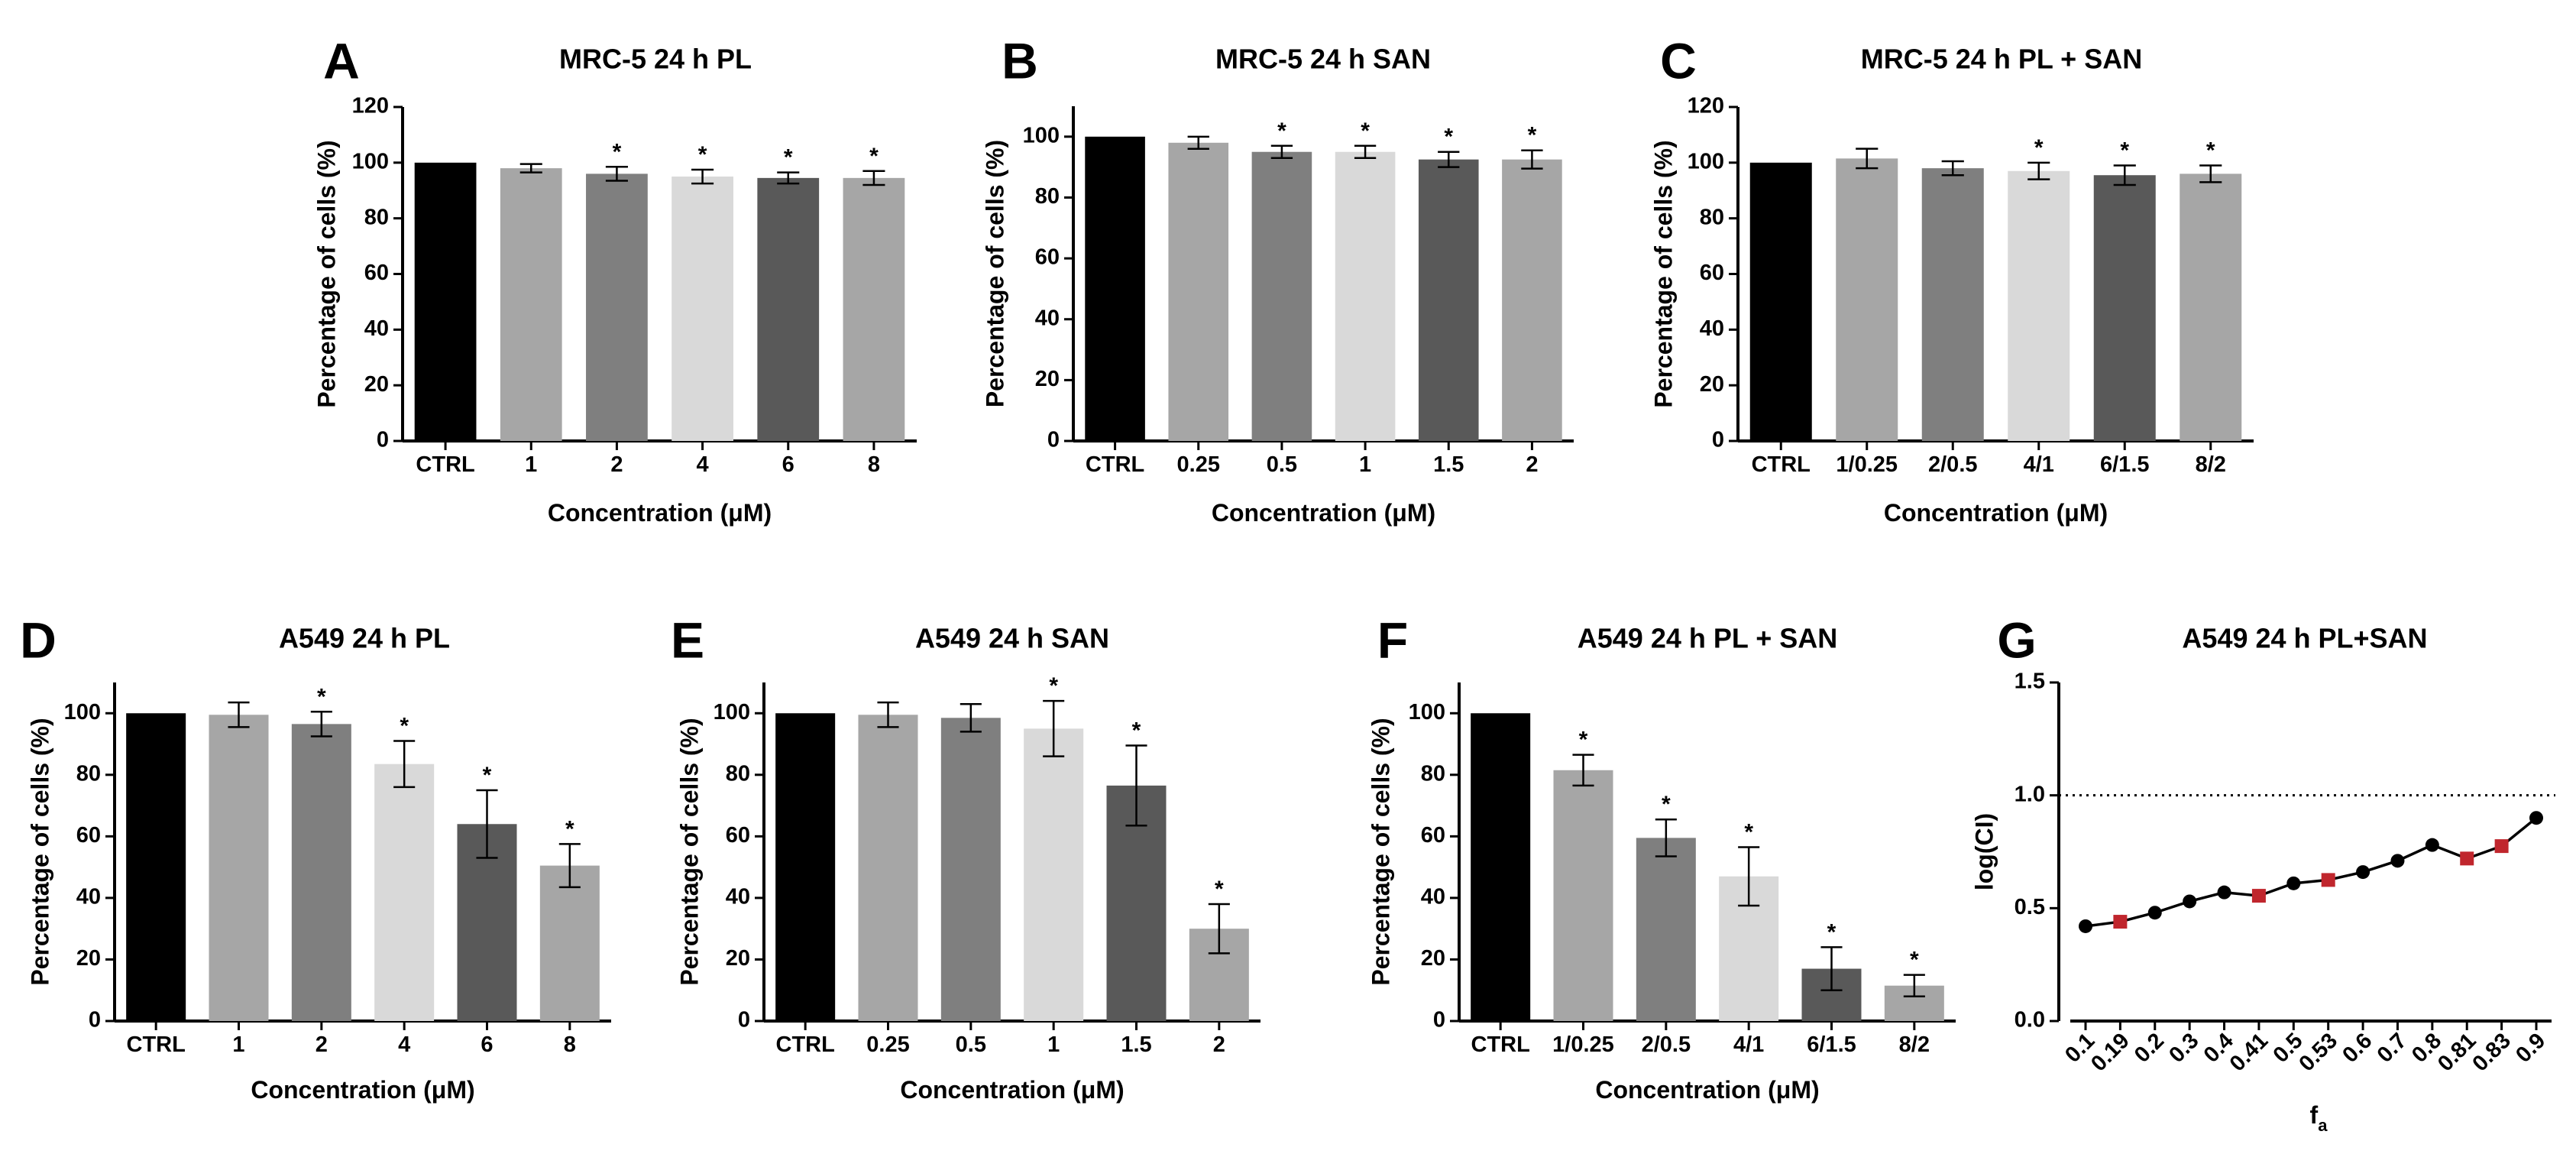 The height and width of the screenshot is (1167, 2576). I want to click on panel-d-letter: D, so click(38, 639).